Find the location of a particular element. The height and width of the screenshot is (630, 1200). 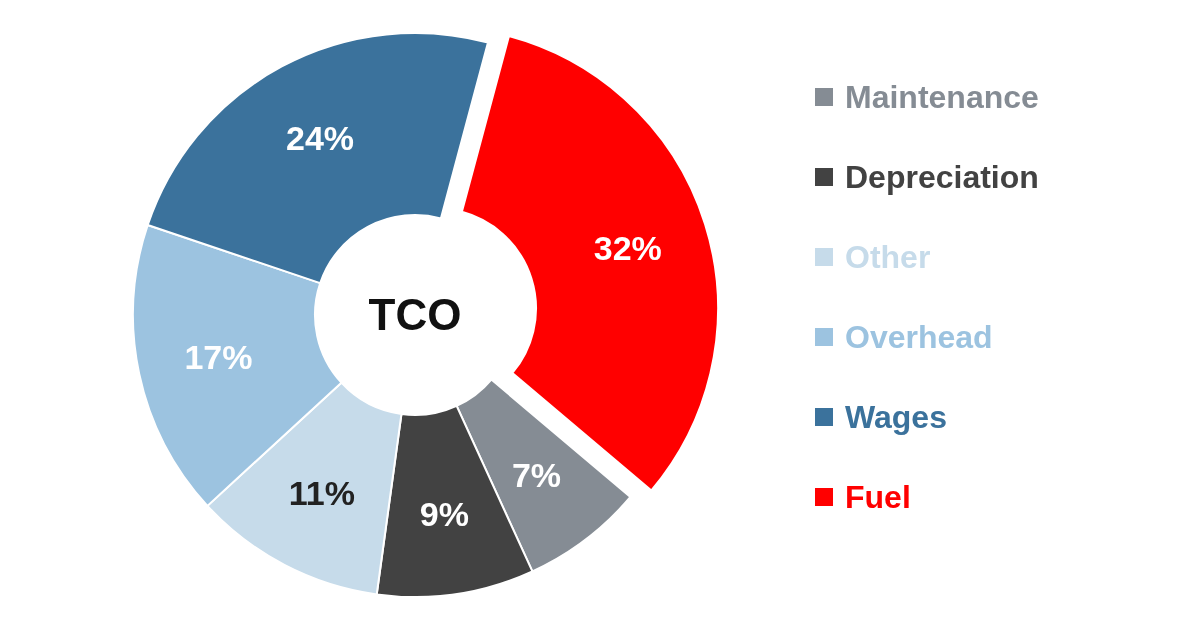

legend-label: Other is located at coordinates (888, 257).